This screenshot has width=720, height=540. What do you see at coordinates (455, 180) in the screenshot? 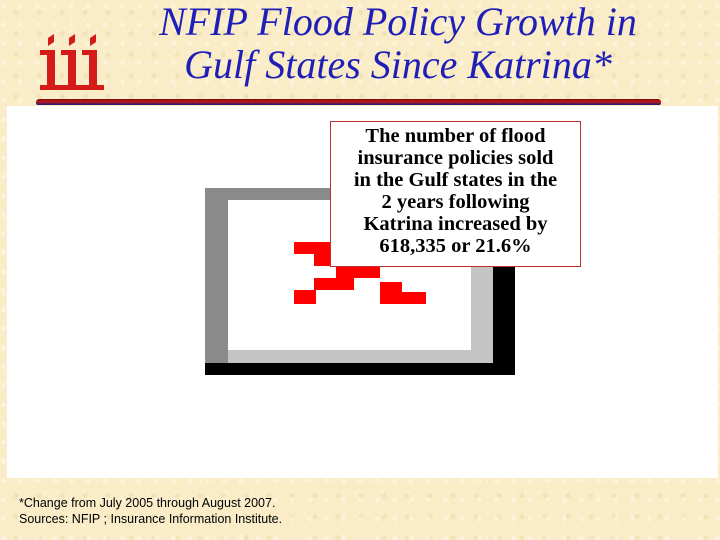
I see `callout-line: in the Gulf states in the` at bounding box center [455, 180].